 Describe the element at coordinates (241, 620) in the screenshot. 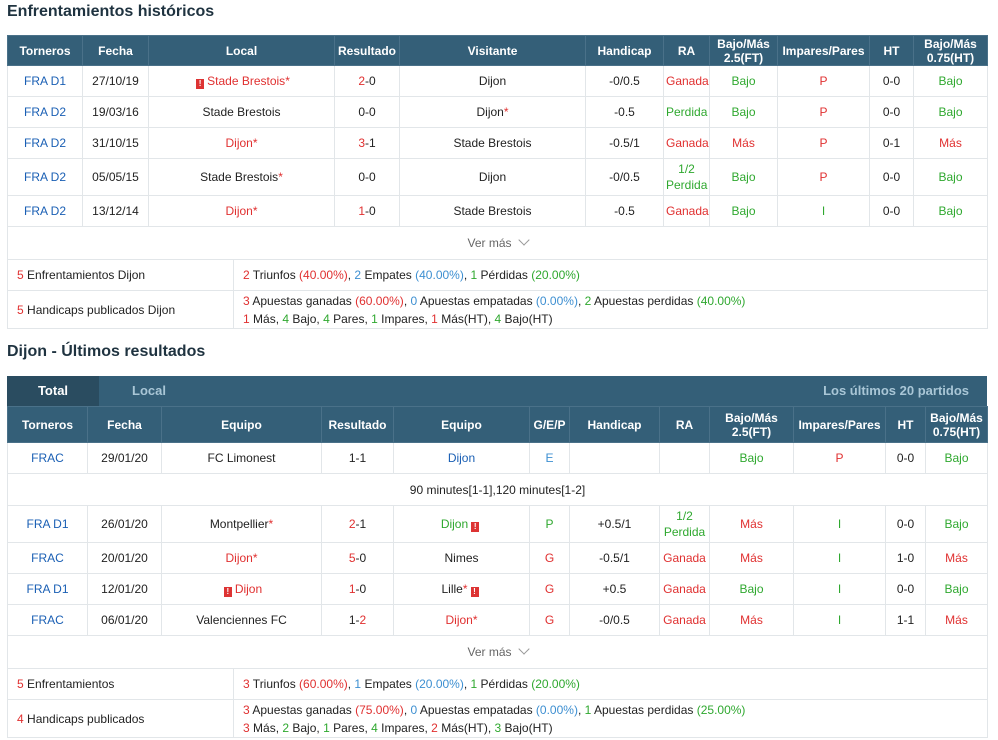

I see `home-team: Valenciennes FC` at that location.